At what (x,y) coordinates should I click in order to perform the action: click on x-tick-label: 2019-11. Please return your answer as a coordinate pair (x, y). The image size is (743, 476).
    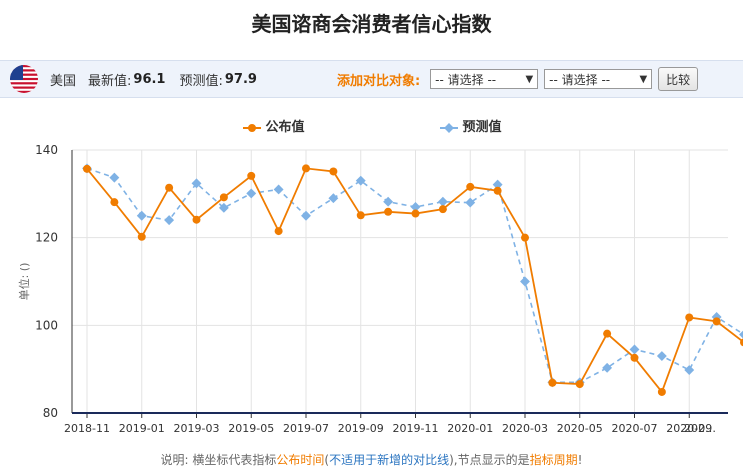
    Looking at the image, I should click on (416, 428).